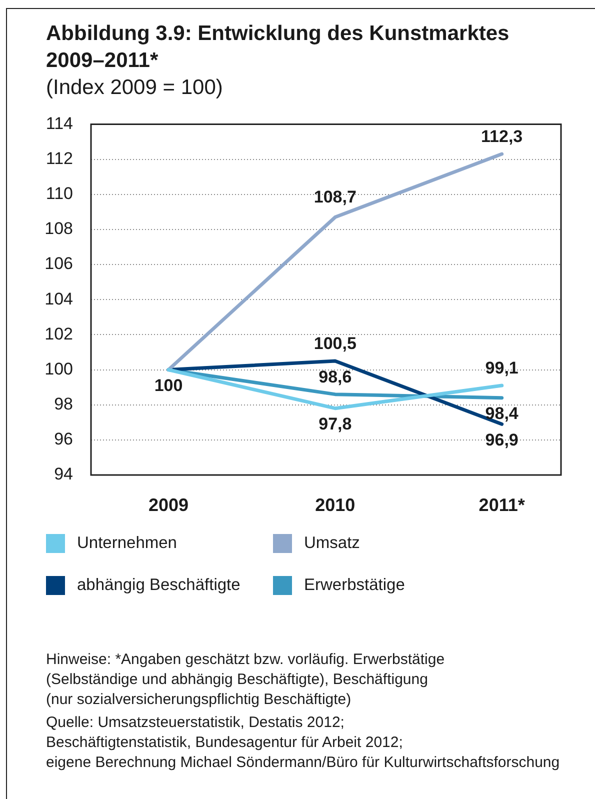 The height and width of the screenshot is (799, 595). Describe the element at coordinates (335, 344) in the screenshot. I see `data-label: 100,5` at that location.